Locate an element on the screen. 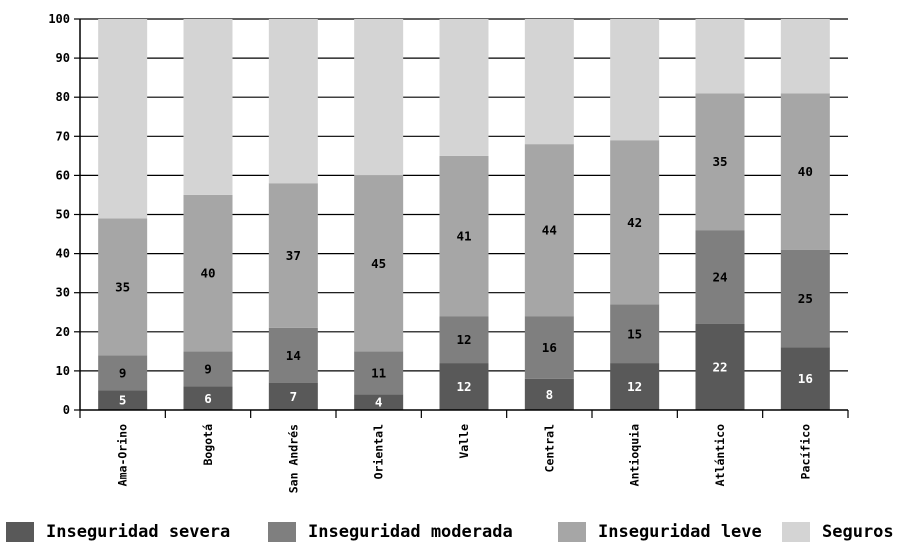 This screenshot has width=917, height=545. data-label: 8 is located at coordinates (550, 394).